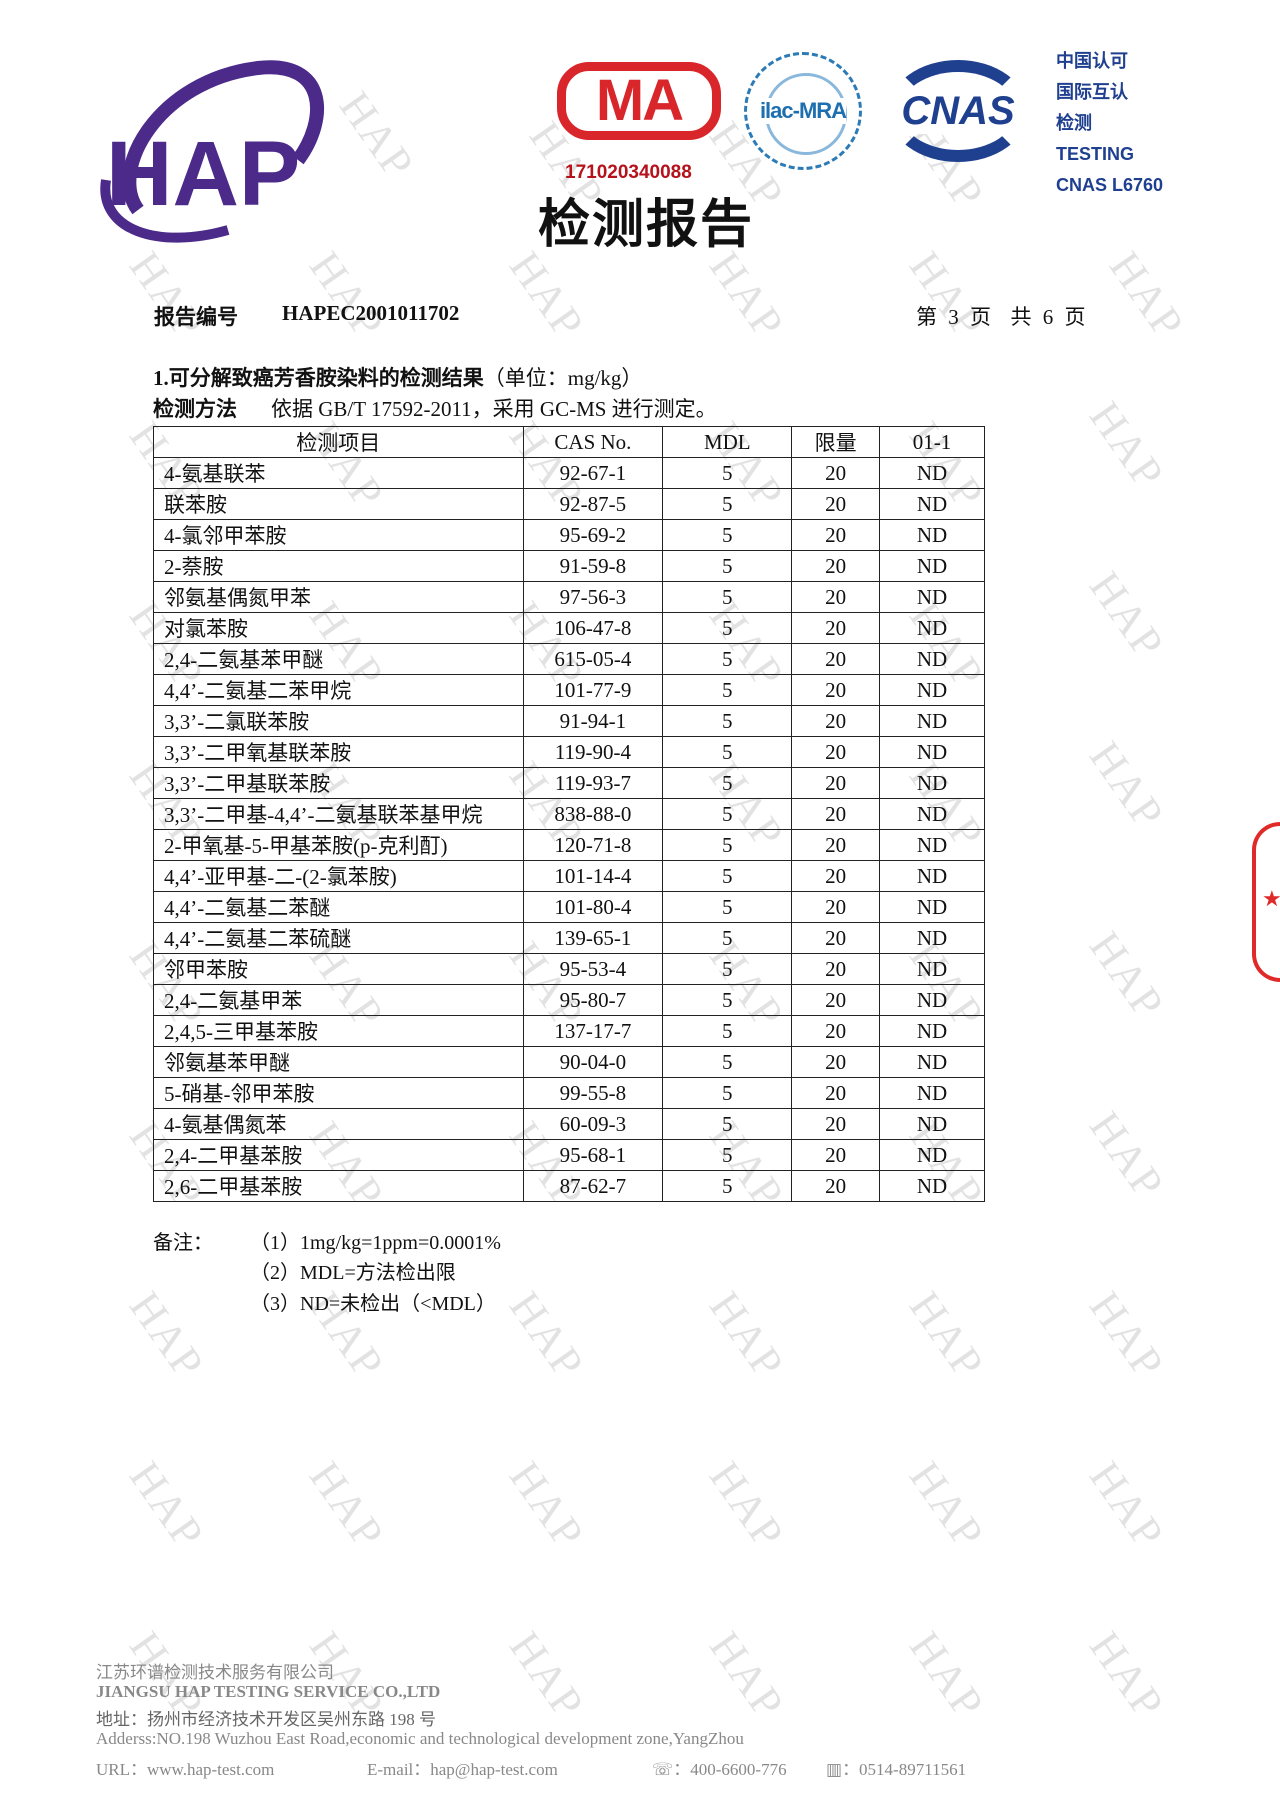 This screenshot has width=1280, height=1810. Describe the element at coordinates (593, 1186) in the screenshot. I see `table-cell: 87-62-7` at that location.